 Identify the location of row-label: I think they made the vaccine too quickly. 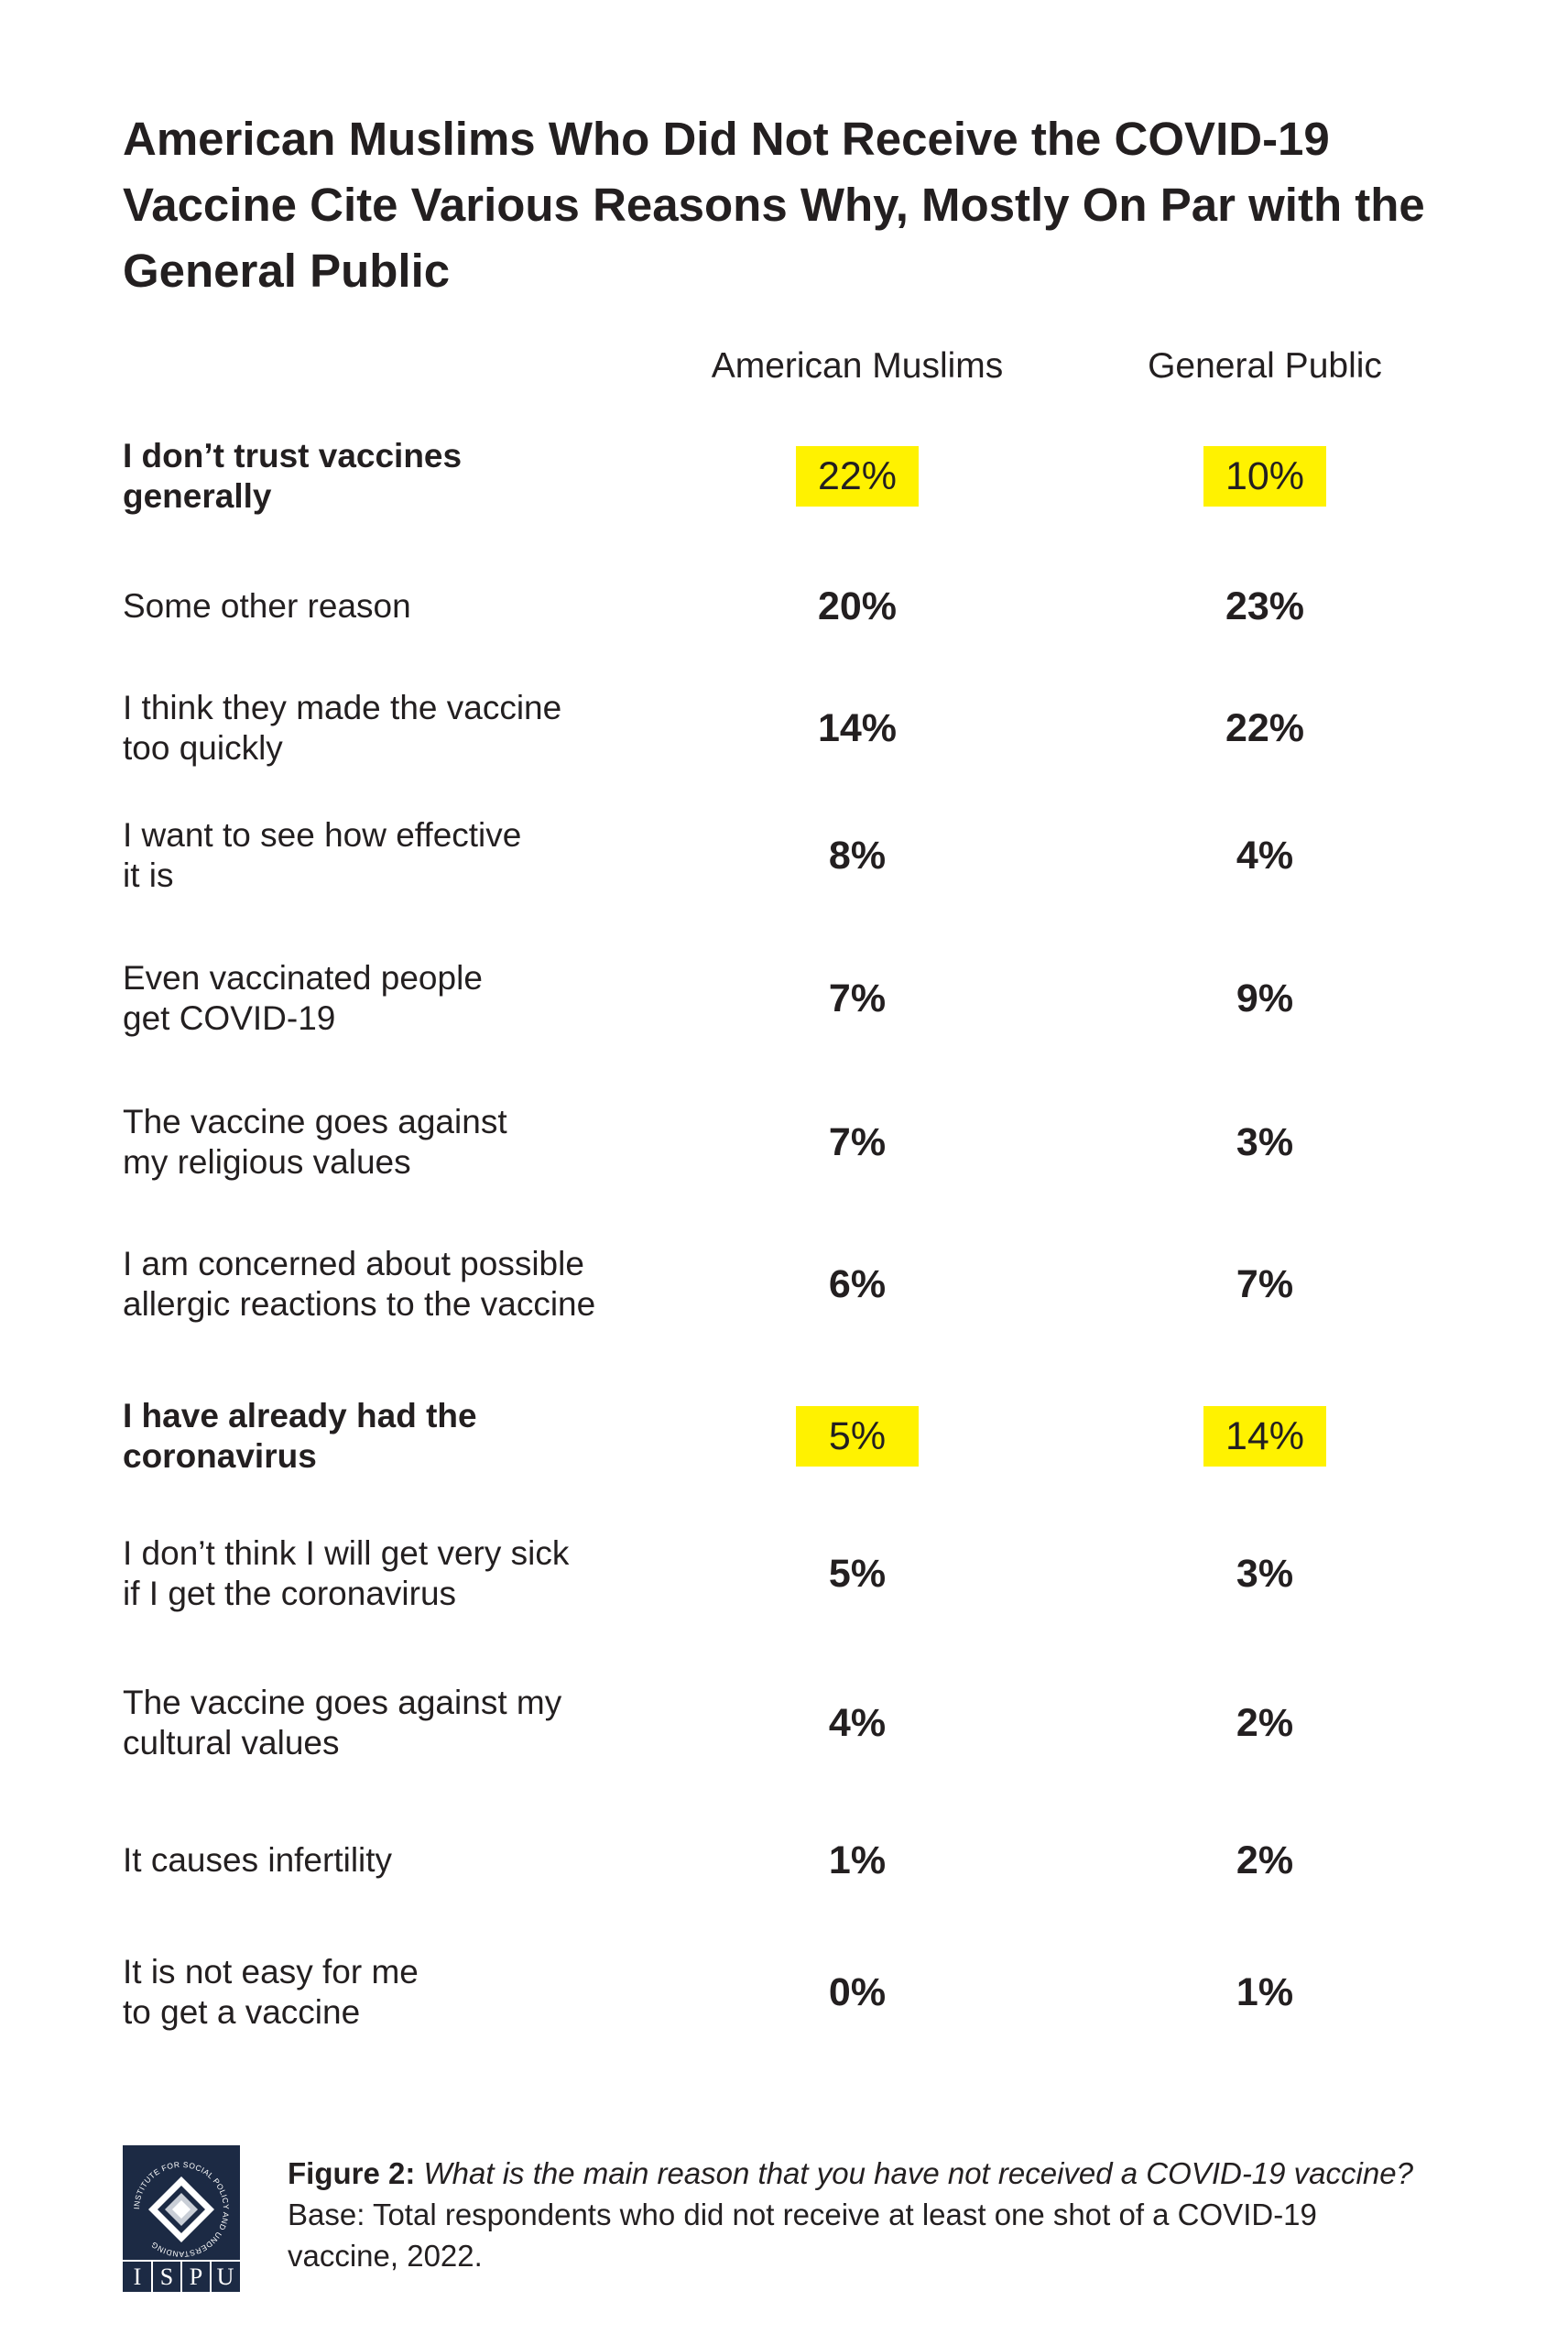
(416, 728).